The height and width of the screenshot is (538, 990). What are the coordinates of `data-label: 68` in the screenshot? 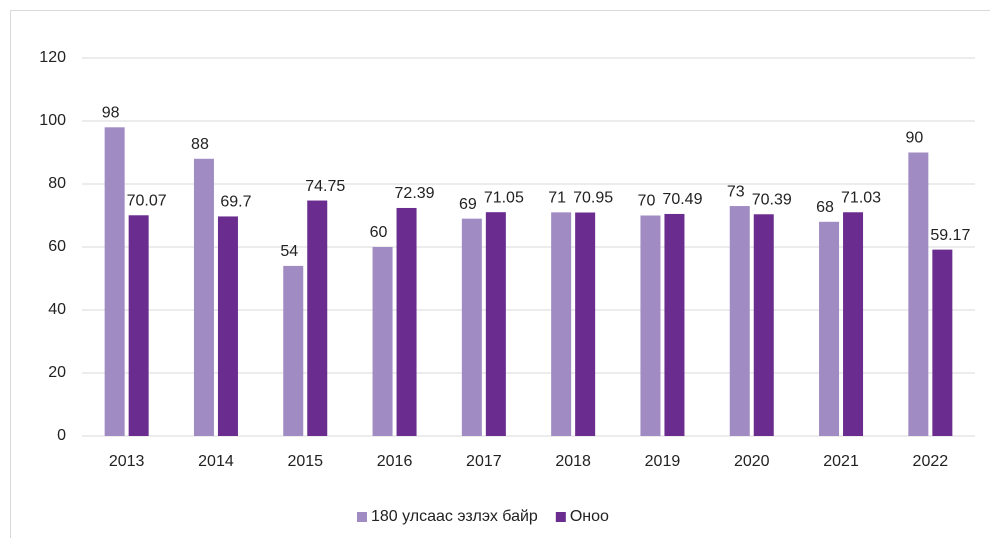 It's located at (825, 207).